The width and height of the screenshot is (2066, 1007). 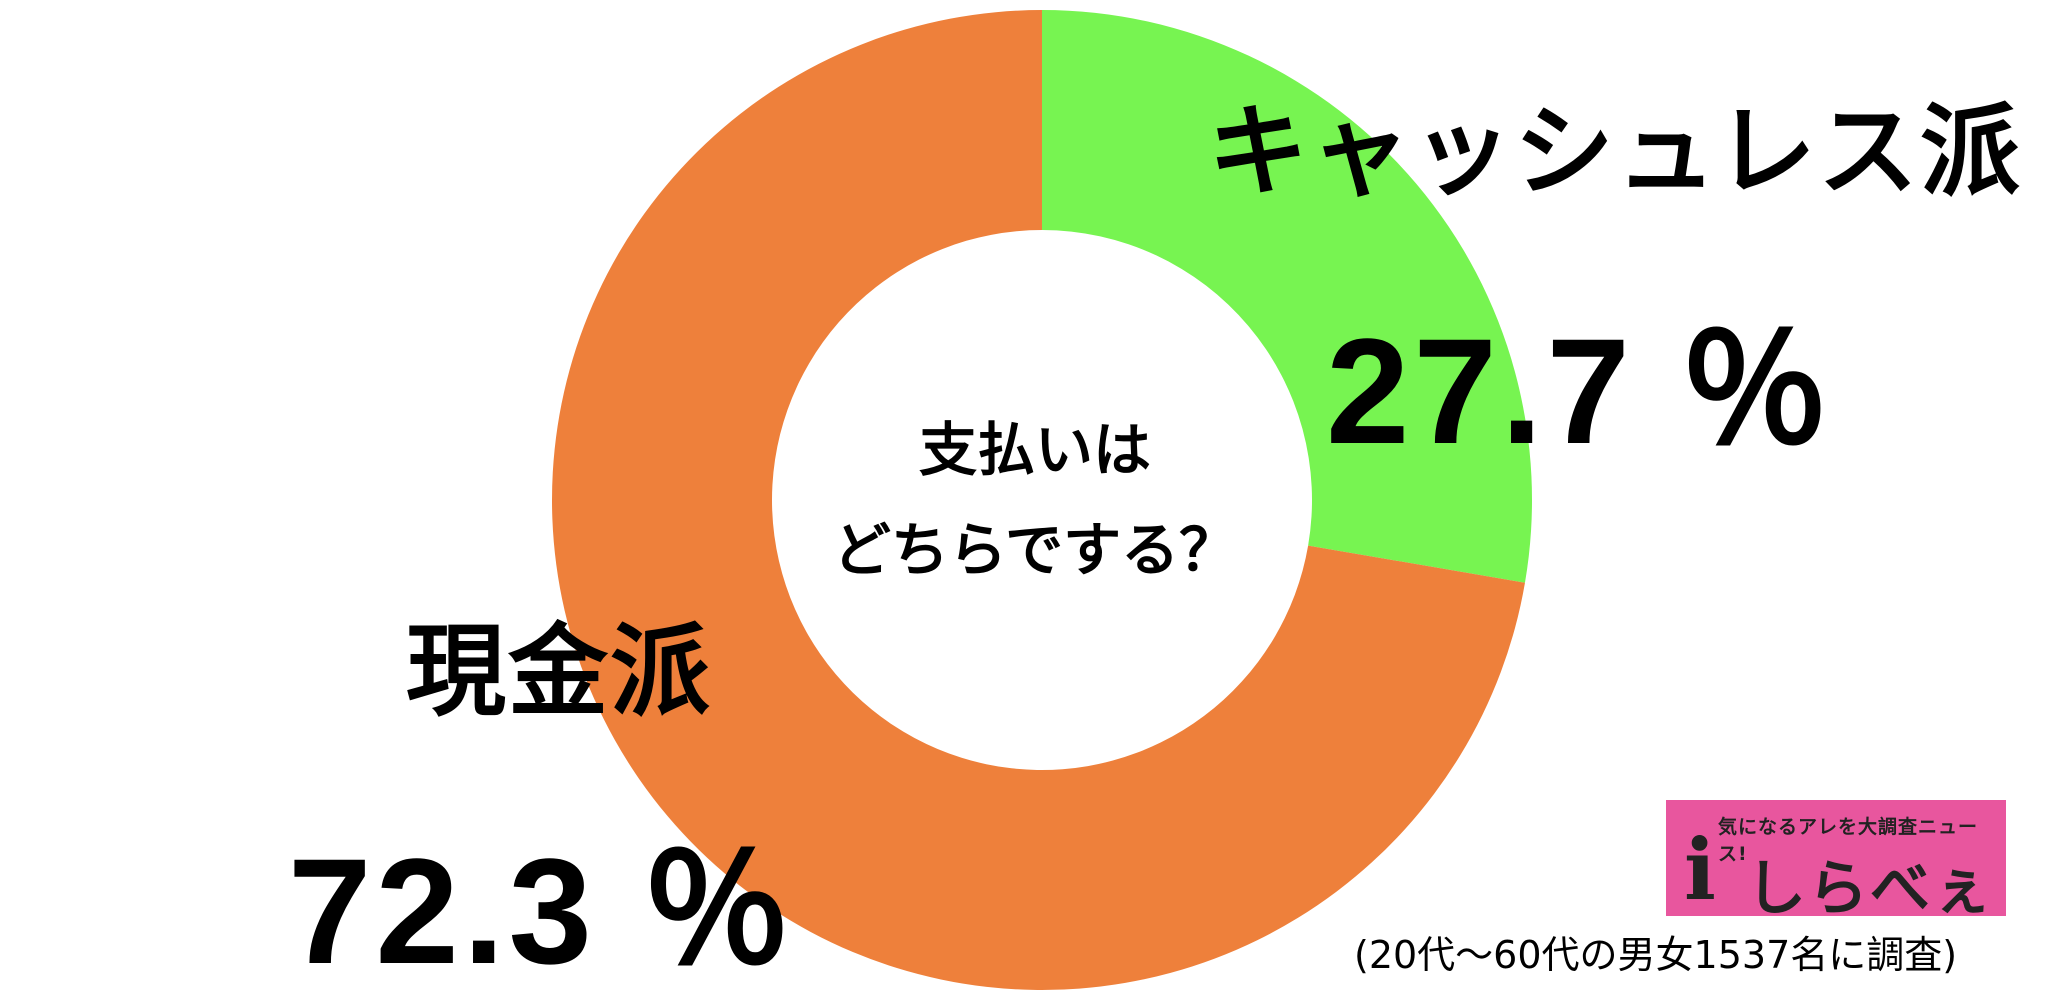 I want to click on logo-name: しらべぇ, so click(x=1870, y=889).